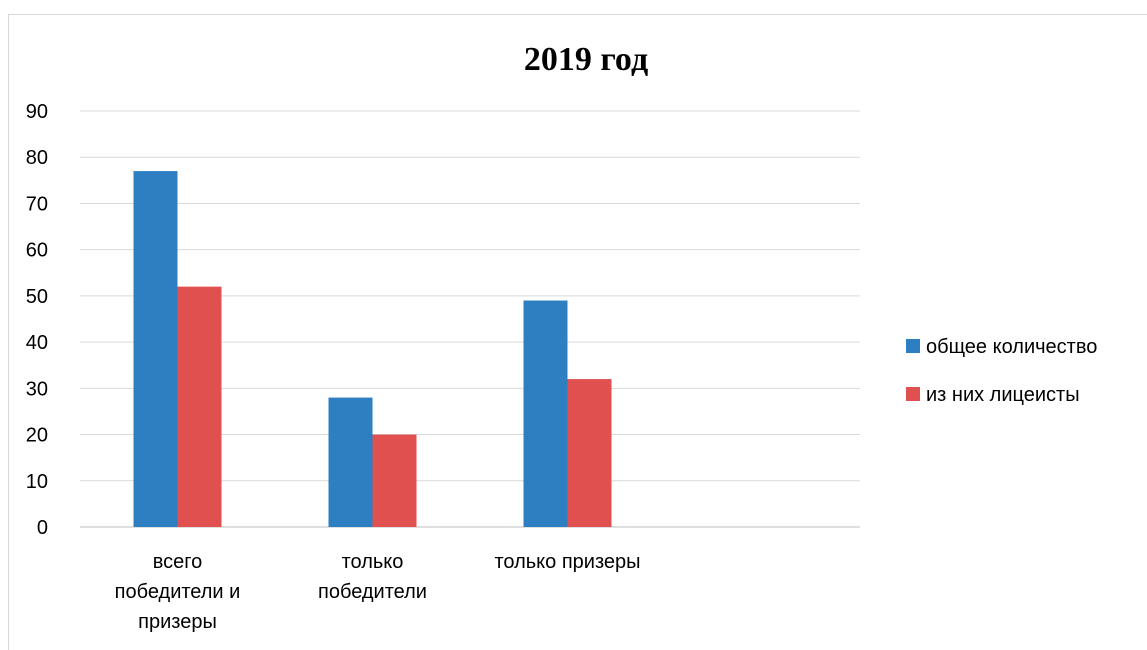 This screenshot has width=1147, height=650. I want to click on y-tick-label: 10, so click(37, 482).